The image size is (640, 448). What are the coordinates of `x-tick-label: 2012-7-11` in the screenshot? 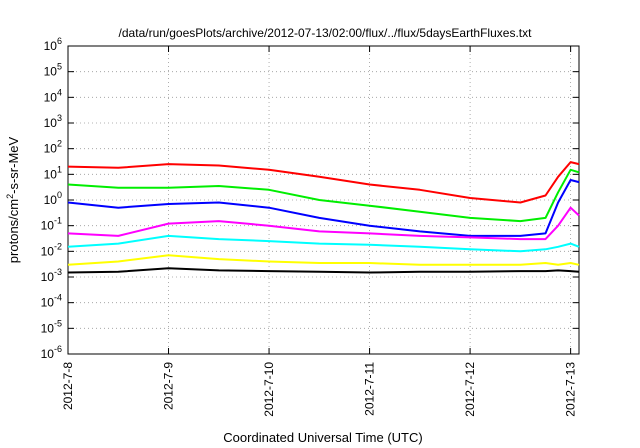 It's located at (370, 389).